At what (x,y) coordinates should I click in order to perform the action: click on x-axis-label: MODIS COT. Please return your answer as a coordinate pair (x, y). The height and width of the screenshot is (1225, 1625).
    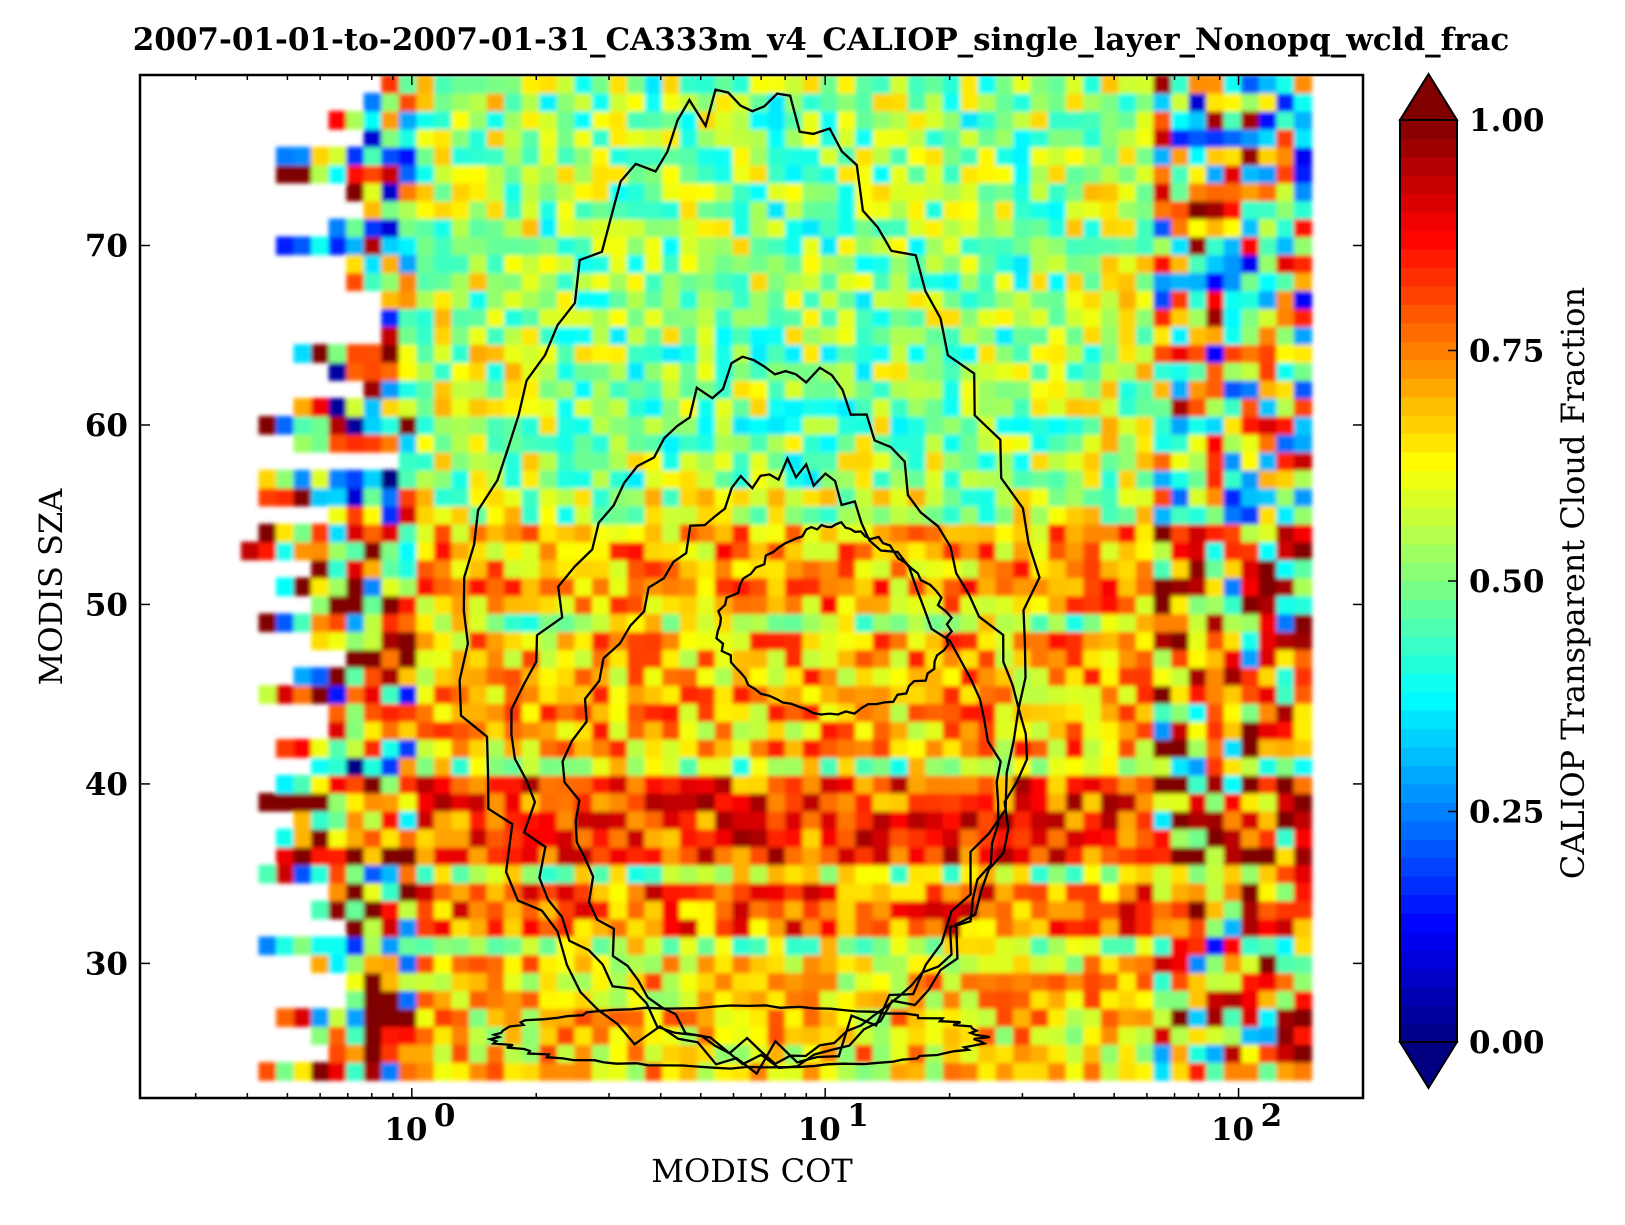
    Looking at the image, I should click on (752, 1171).